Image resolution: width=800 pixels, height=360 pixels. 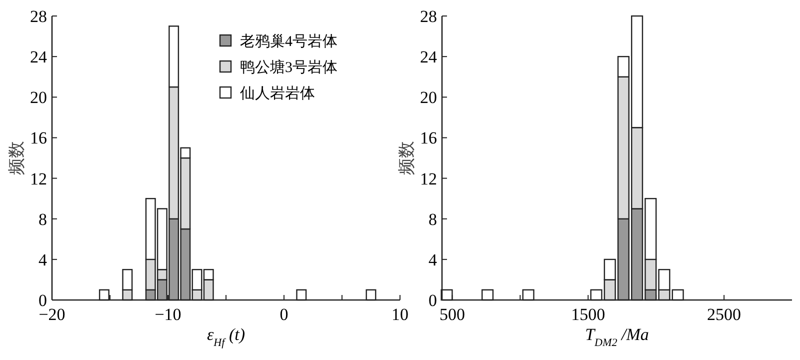 I want to click on x-axis-title: ε$_{Hf}$ (t), so click(x=226, y=337).